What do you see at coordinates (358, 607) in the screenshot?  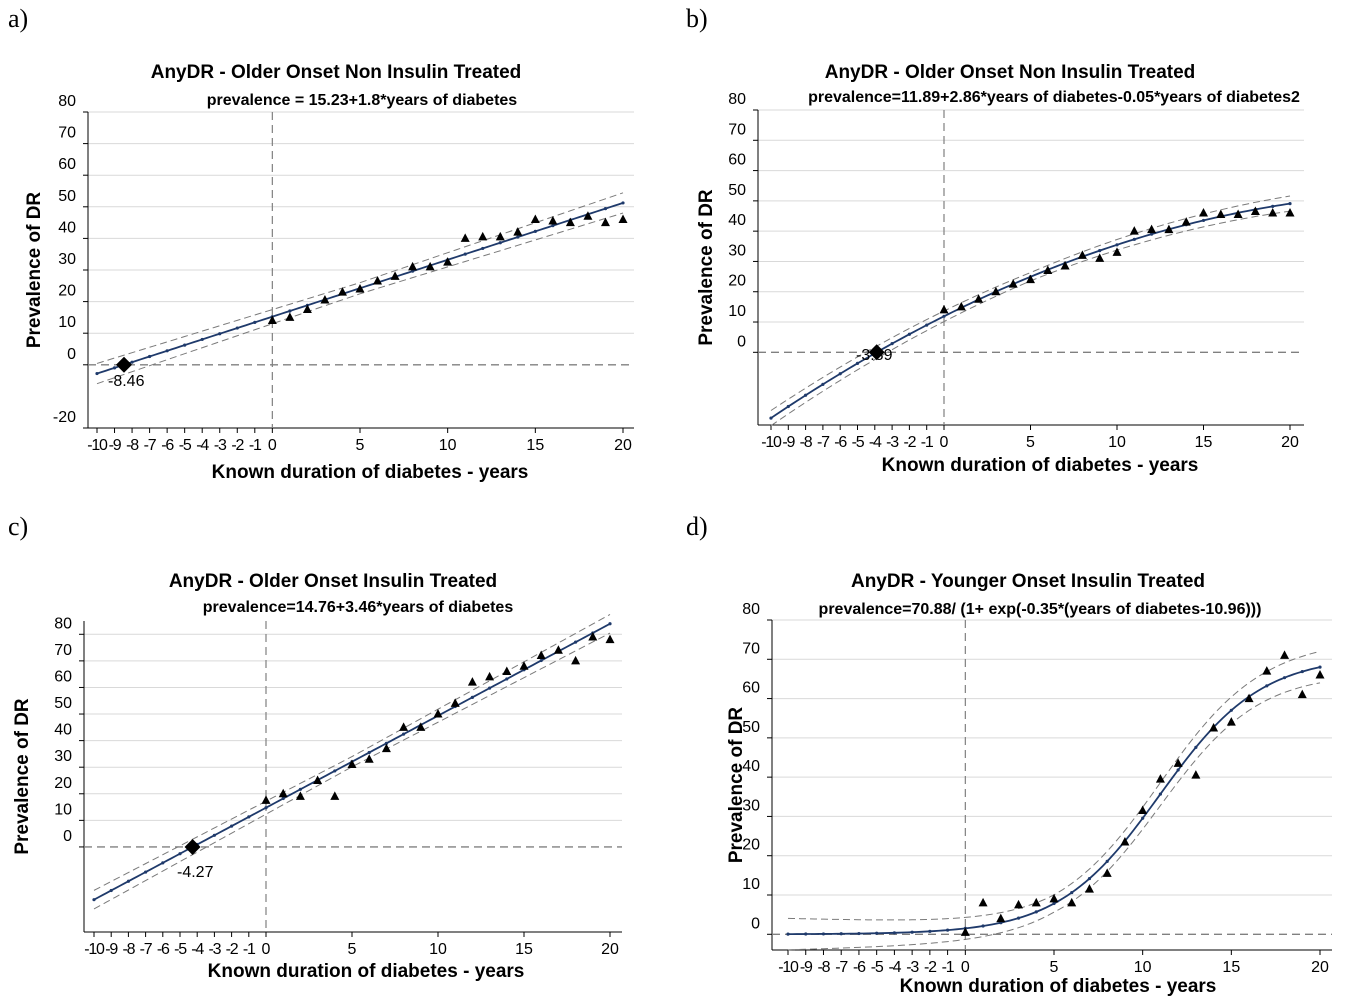 I see `chart-subtitle: prevalence=14.76+3.46*years of diabetes` at bounding box center [358, 607].